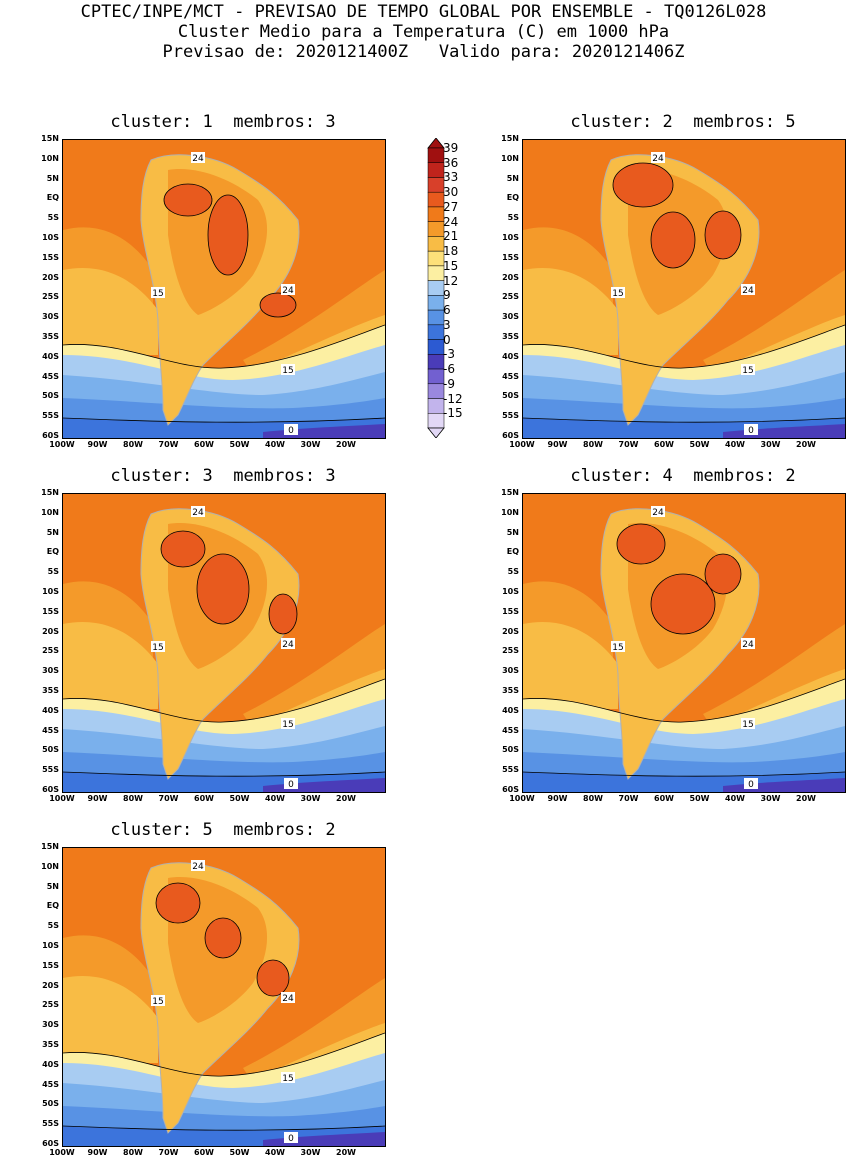 The height and width of the screenshot is (1157, 847). Describe the element at coordinates (451, 177) in the screenshot. I see `colorbar-label: 33` at that location.